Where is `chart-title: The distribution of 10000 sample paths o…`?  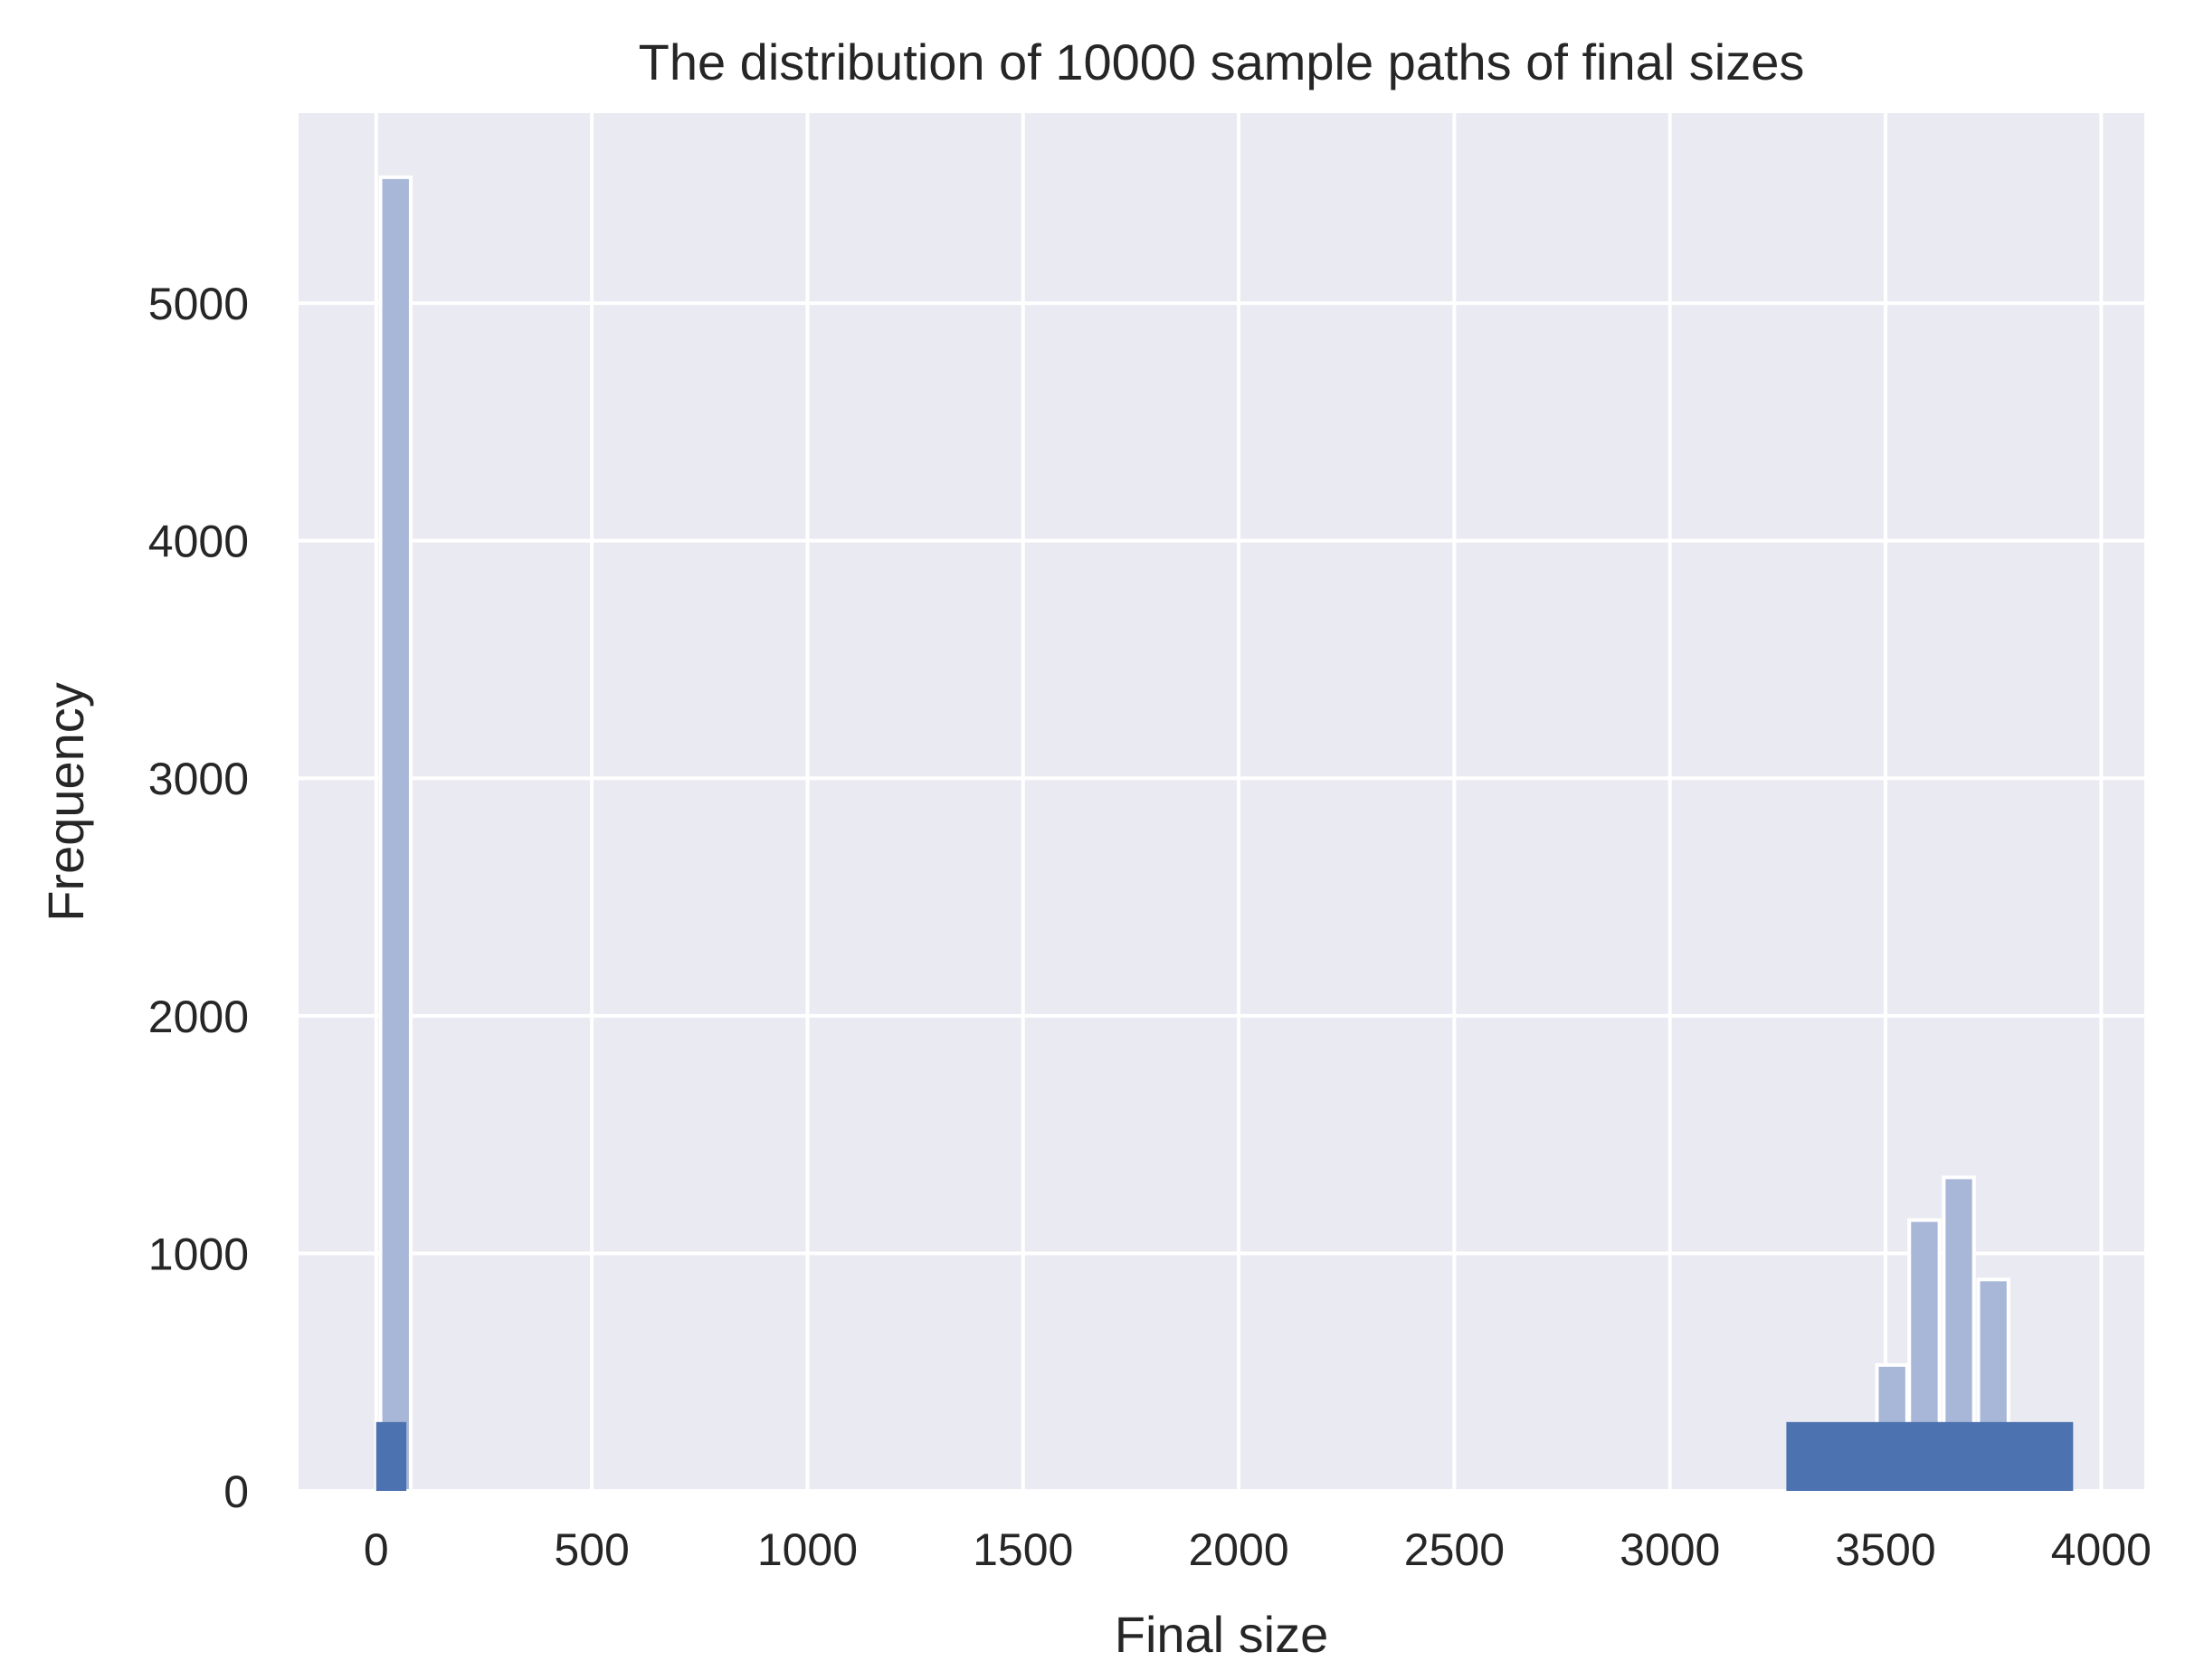
chart-title: The distribution of 10000 sample paths o… is located at coordinates (1222, 61).